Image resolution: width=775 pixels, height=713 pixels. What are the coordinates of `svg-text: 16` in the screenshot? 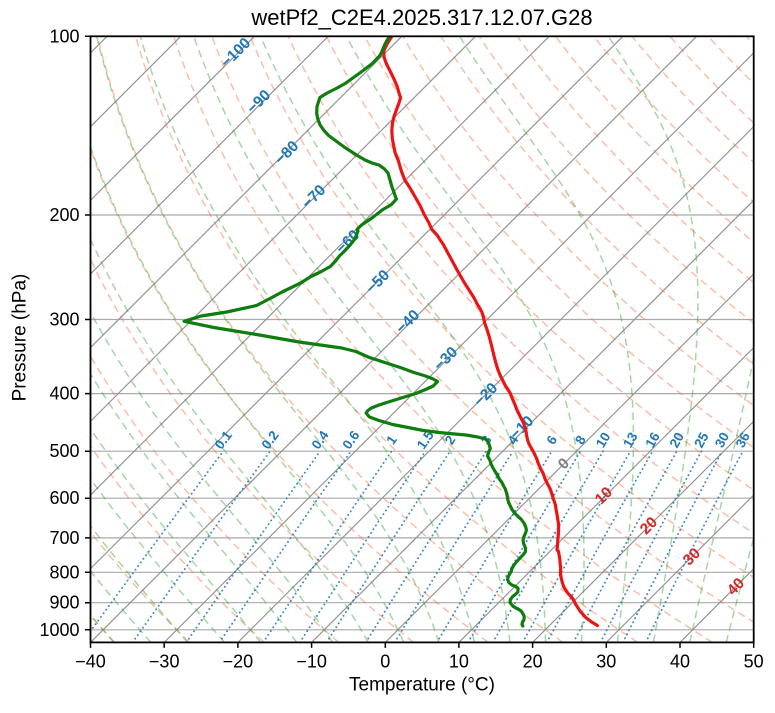 It's located at (652, 439).